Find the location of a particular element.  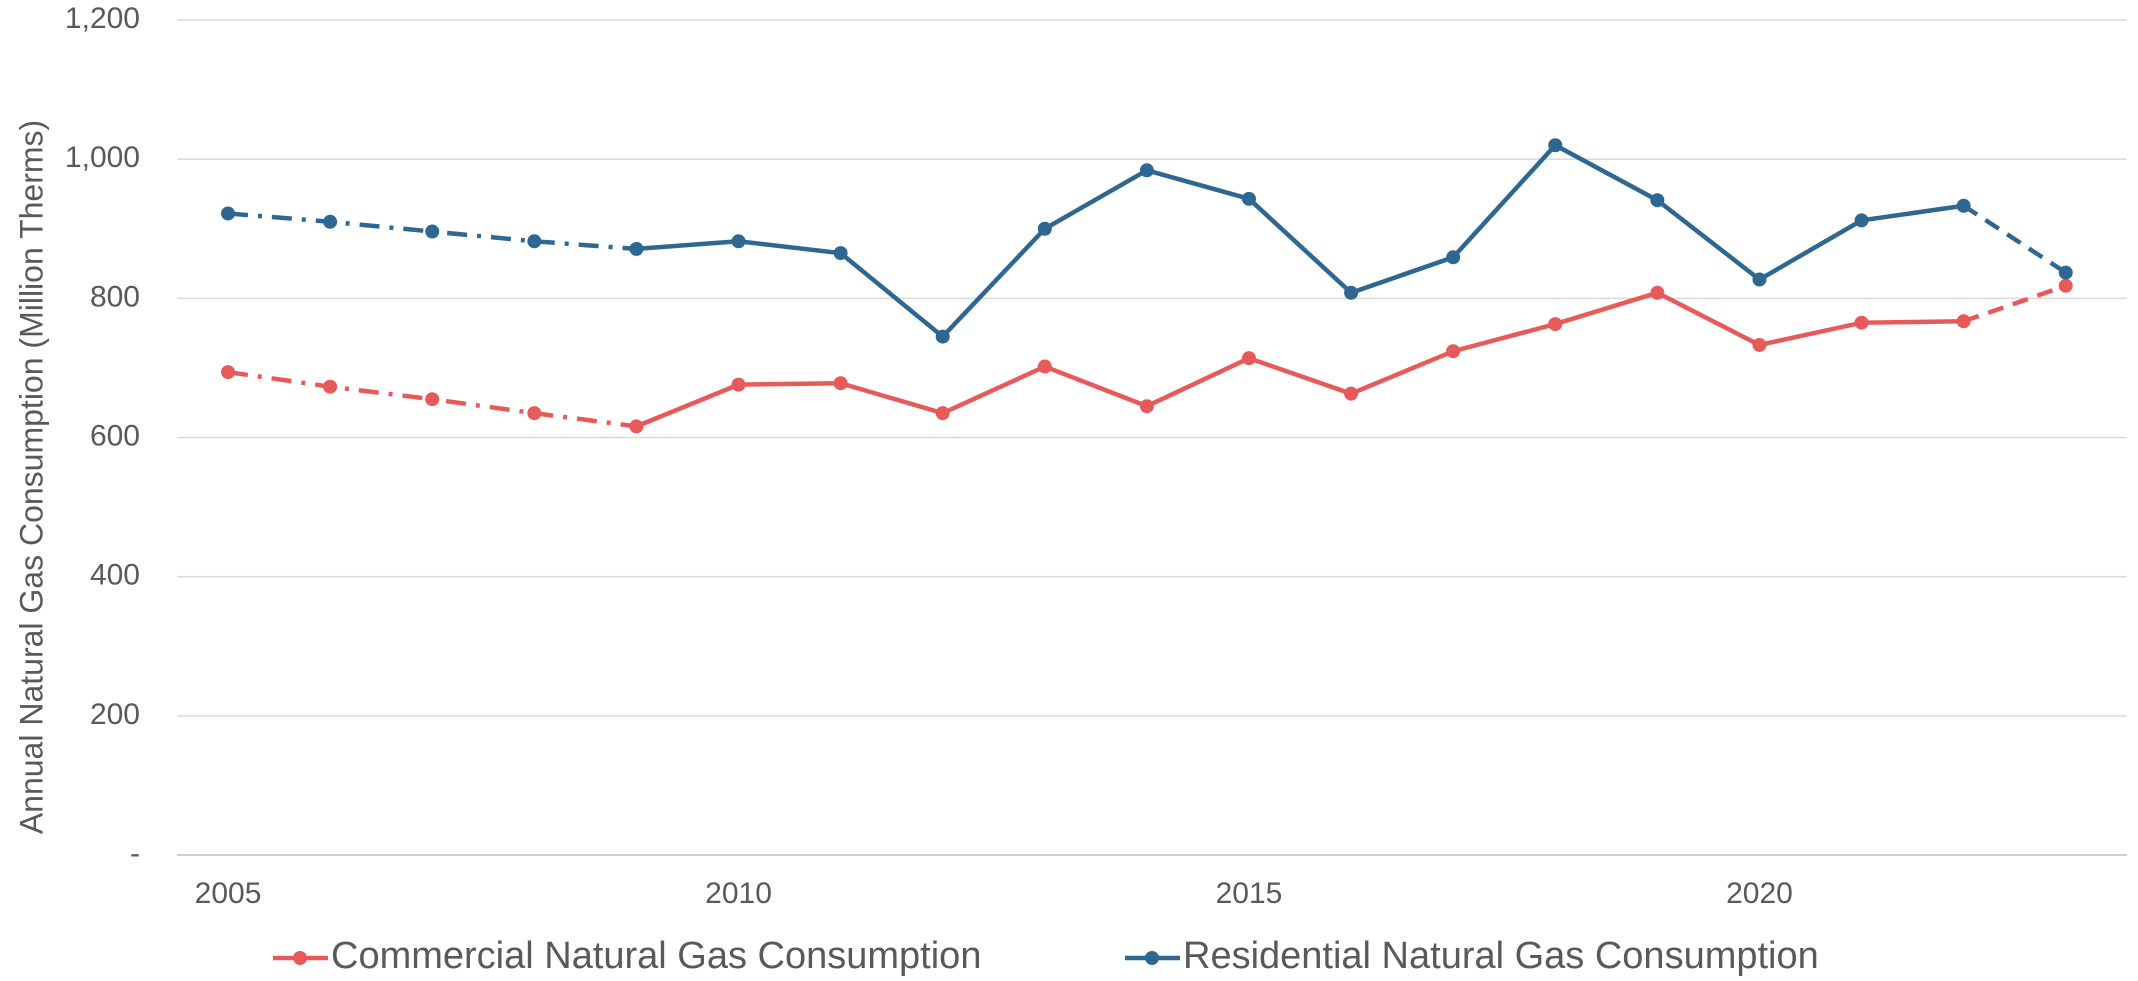

x-tick-label: 2015 is located at coordinates (1249, 893).